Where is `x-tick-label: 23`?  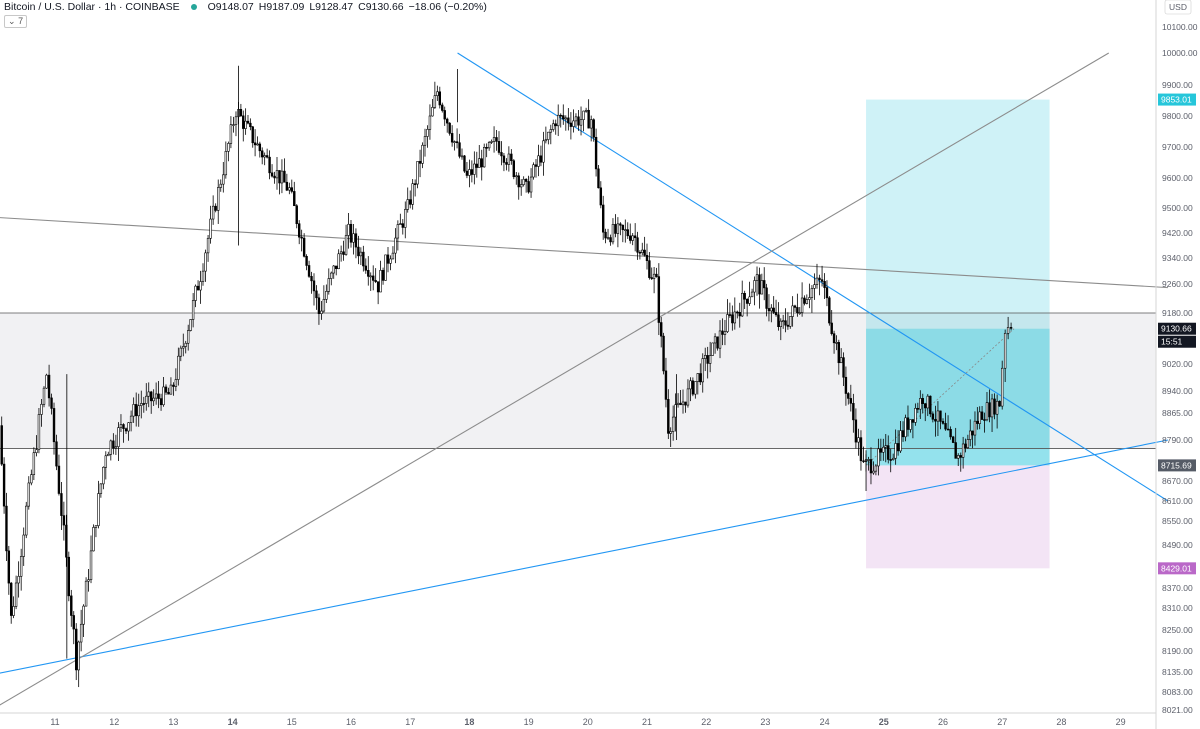 x-tick-label: 23 is located at coordinates (765, 722).